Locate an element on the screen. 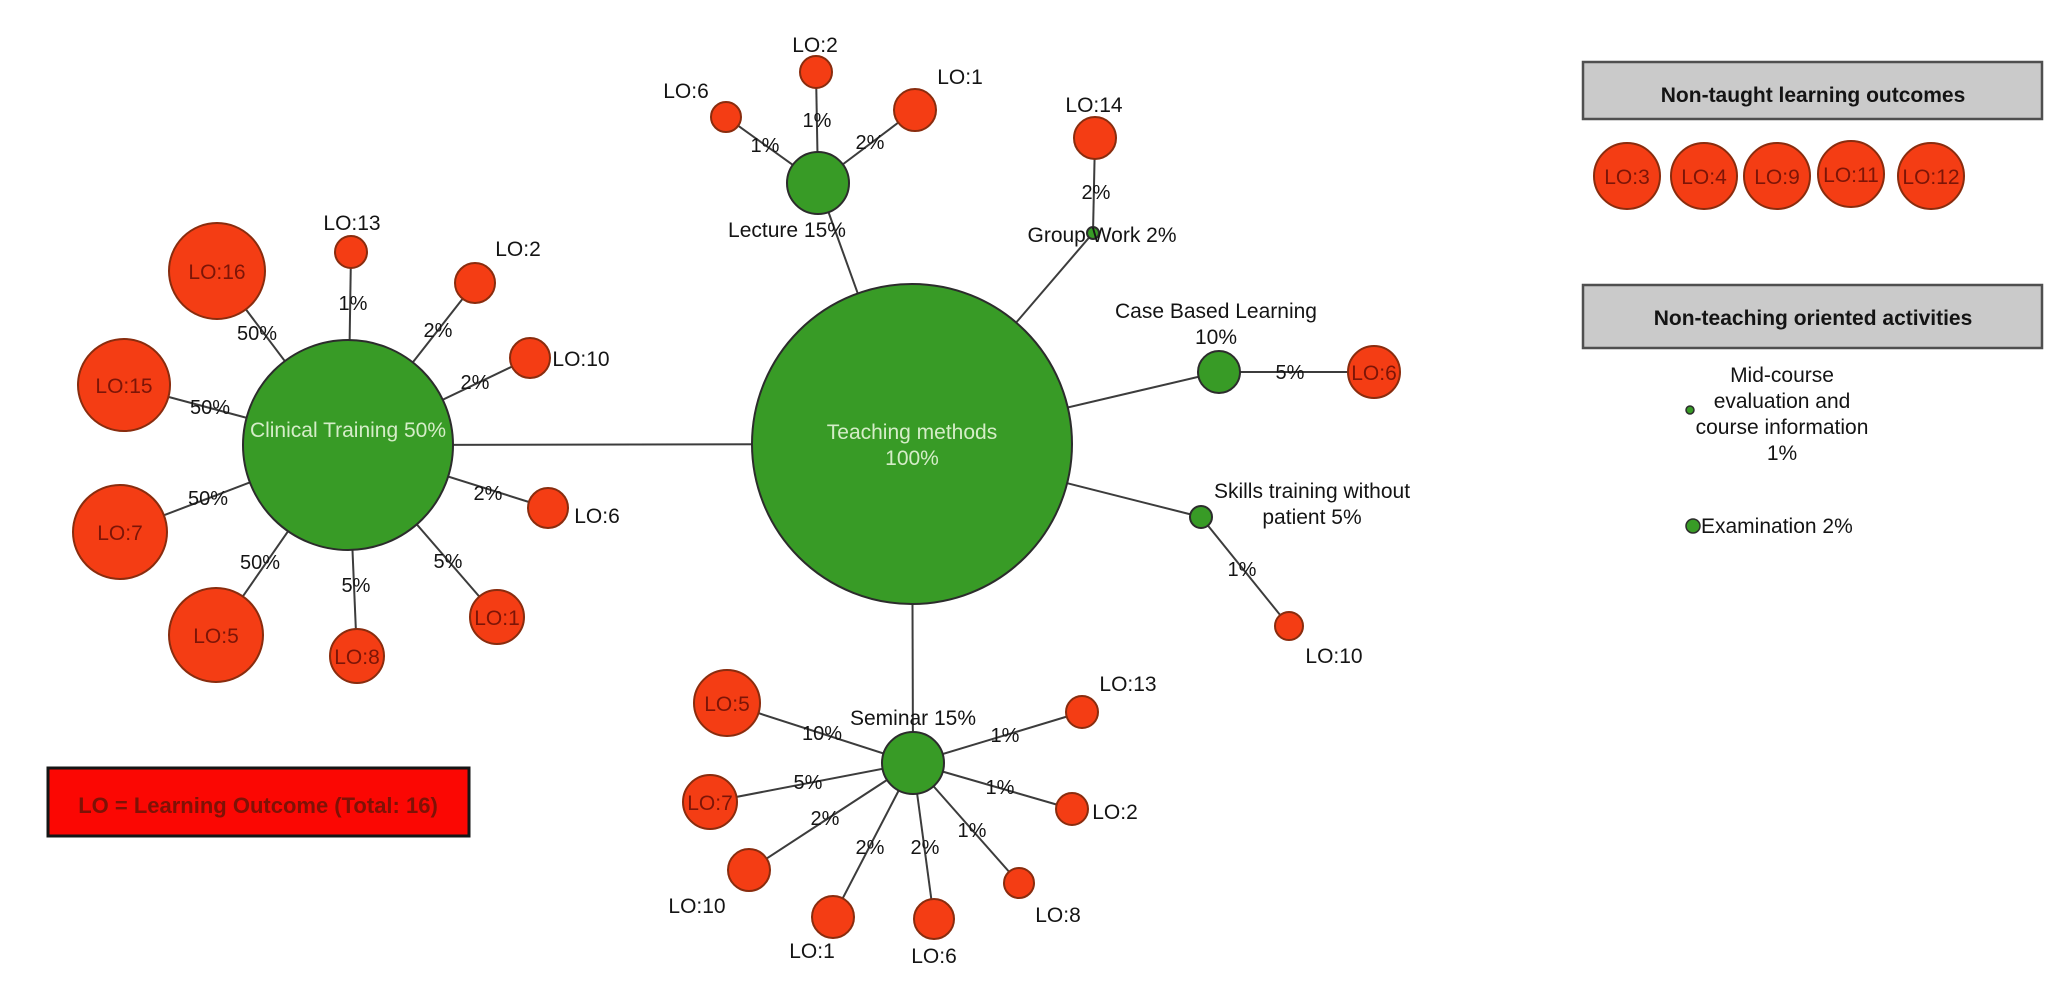  outcome-node-s10 is located at coordinates (1289, 626).